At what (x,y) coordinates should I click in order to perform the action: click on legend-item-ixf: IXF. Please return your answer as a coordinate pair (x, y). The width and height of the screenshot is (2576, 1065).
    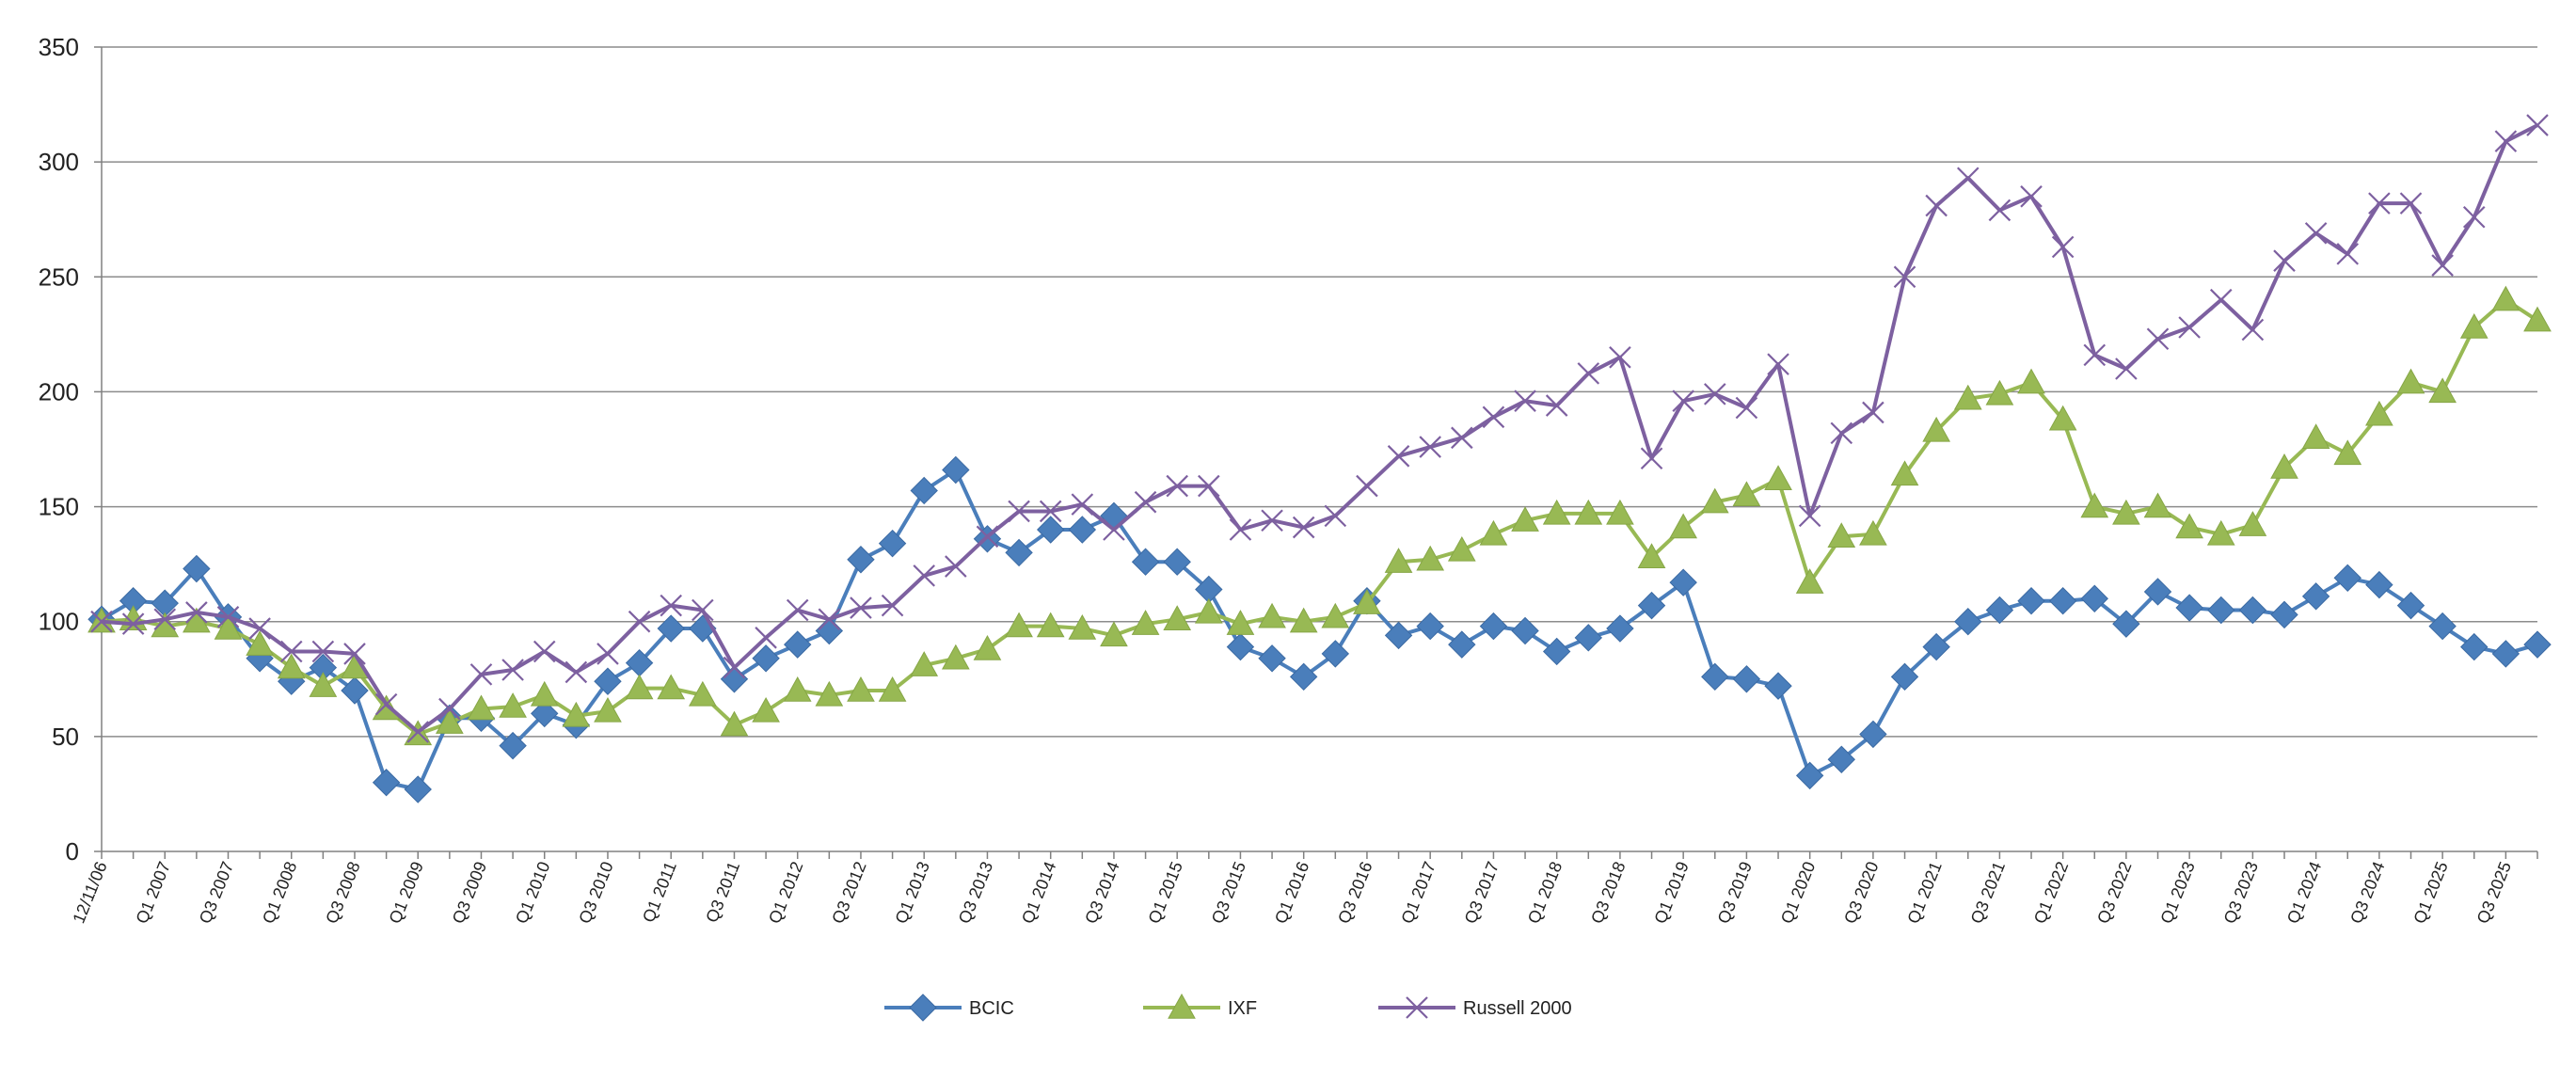
    Looking at the image, I should click on (1200, 1006).